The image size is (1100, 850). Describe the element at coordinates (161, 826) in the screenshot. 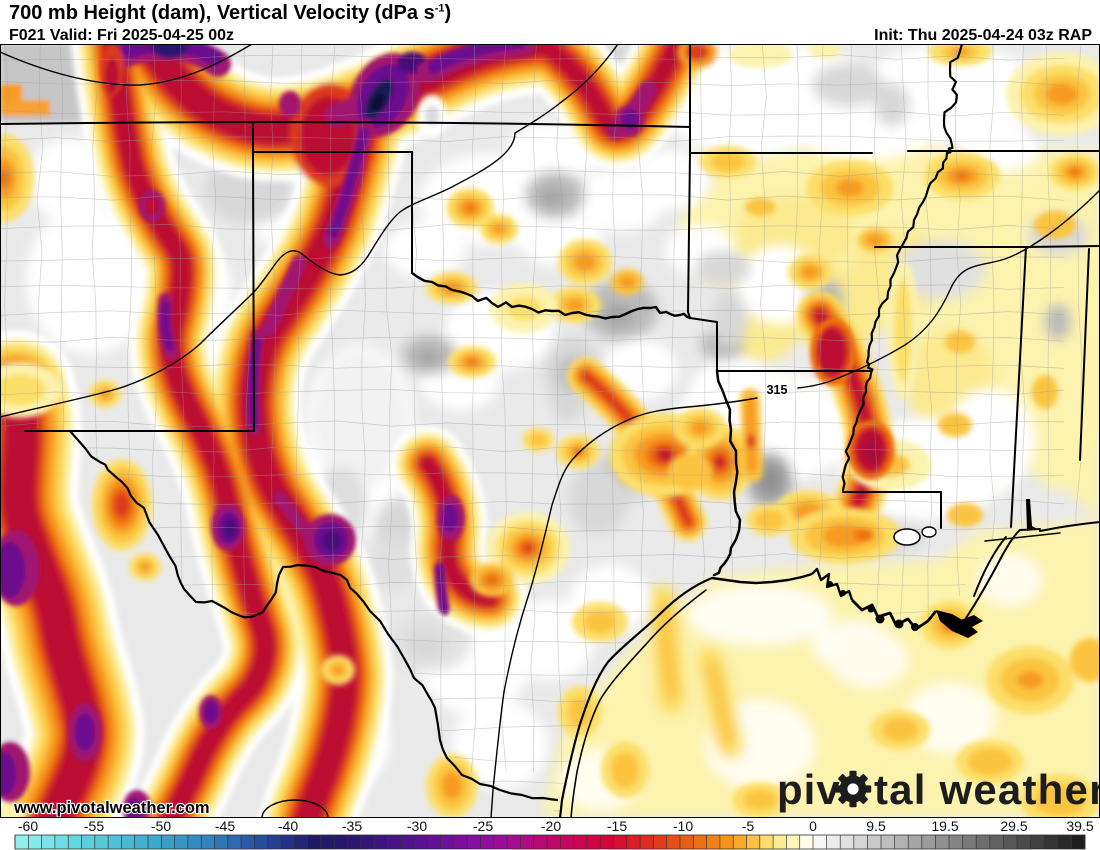

I see `svg-text: -50` at that location.